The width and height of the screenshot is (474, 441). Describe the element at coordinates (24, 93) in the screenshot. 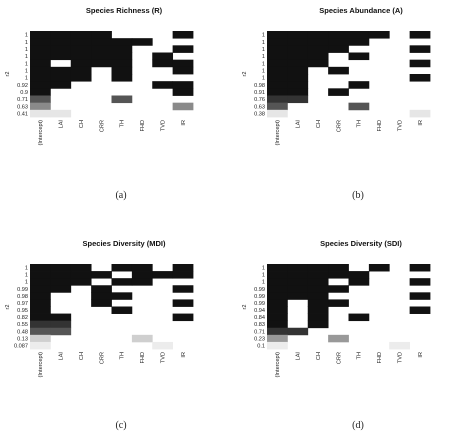

I see `y-tick-label: 0.9` at that location.